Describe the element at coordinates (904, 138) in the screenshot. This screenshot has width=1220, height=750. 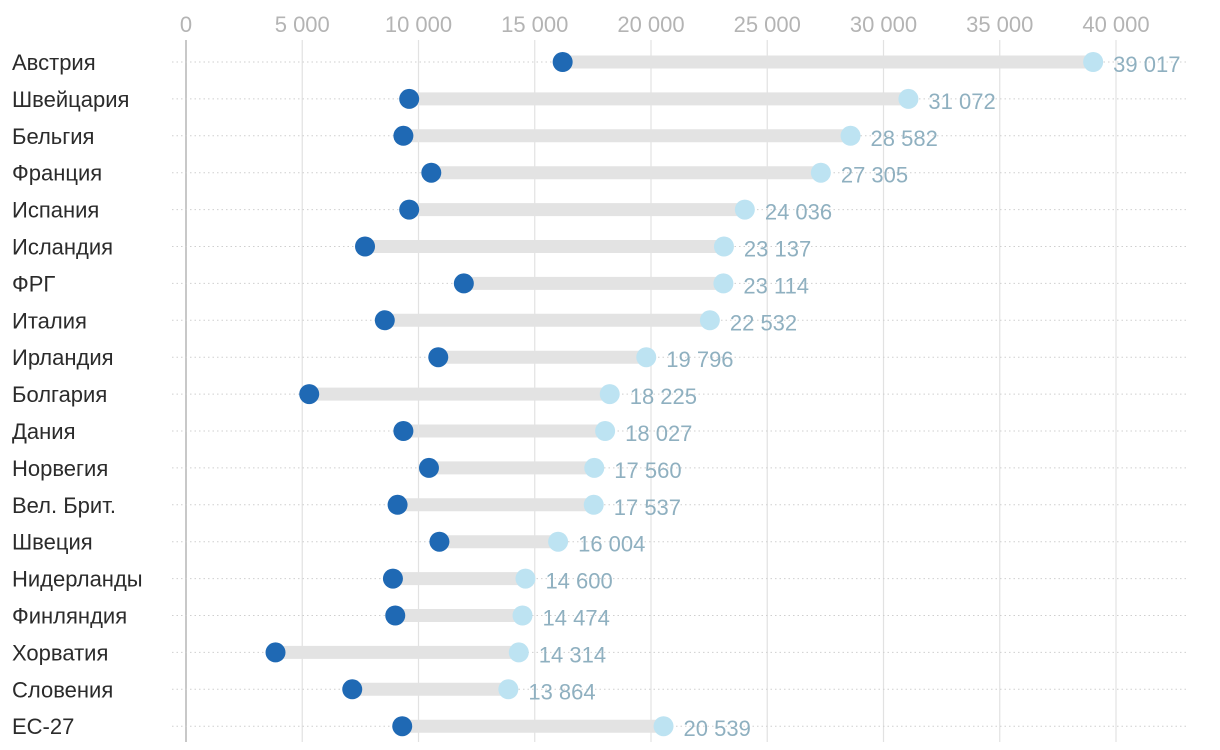
I see `value-label: 28 582` at that location.